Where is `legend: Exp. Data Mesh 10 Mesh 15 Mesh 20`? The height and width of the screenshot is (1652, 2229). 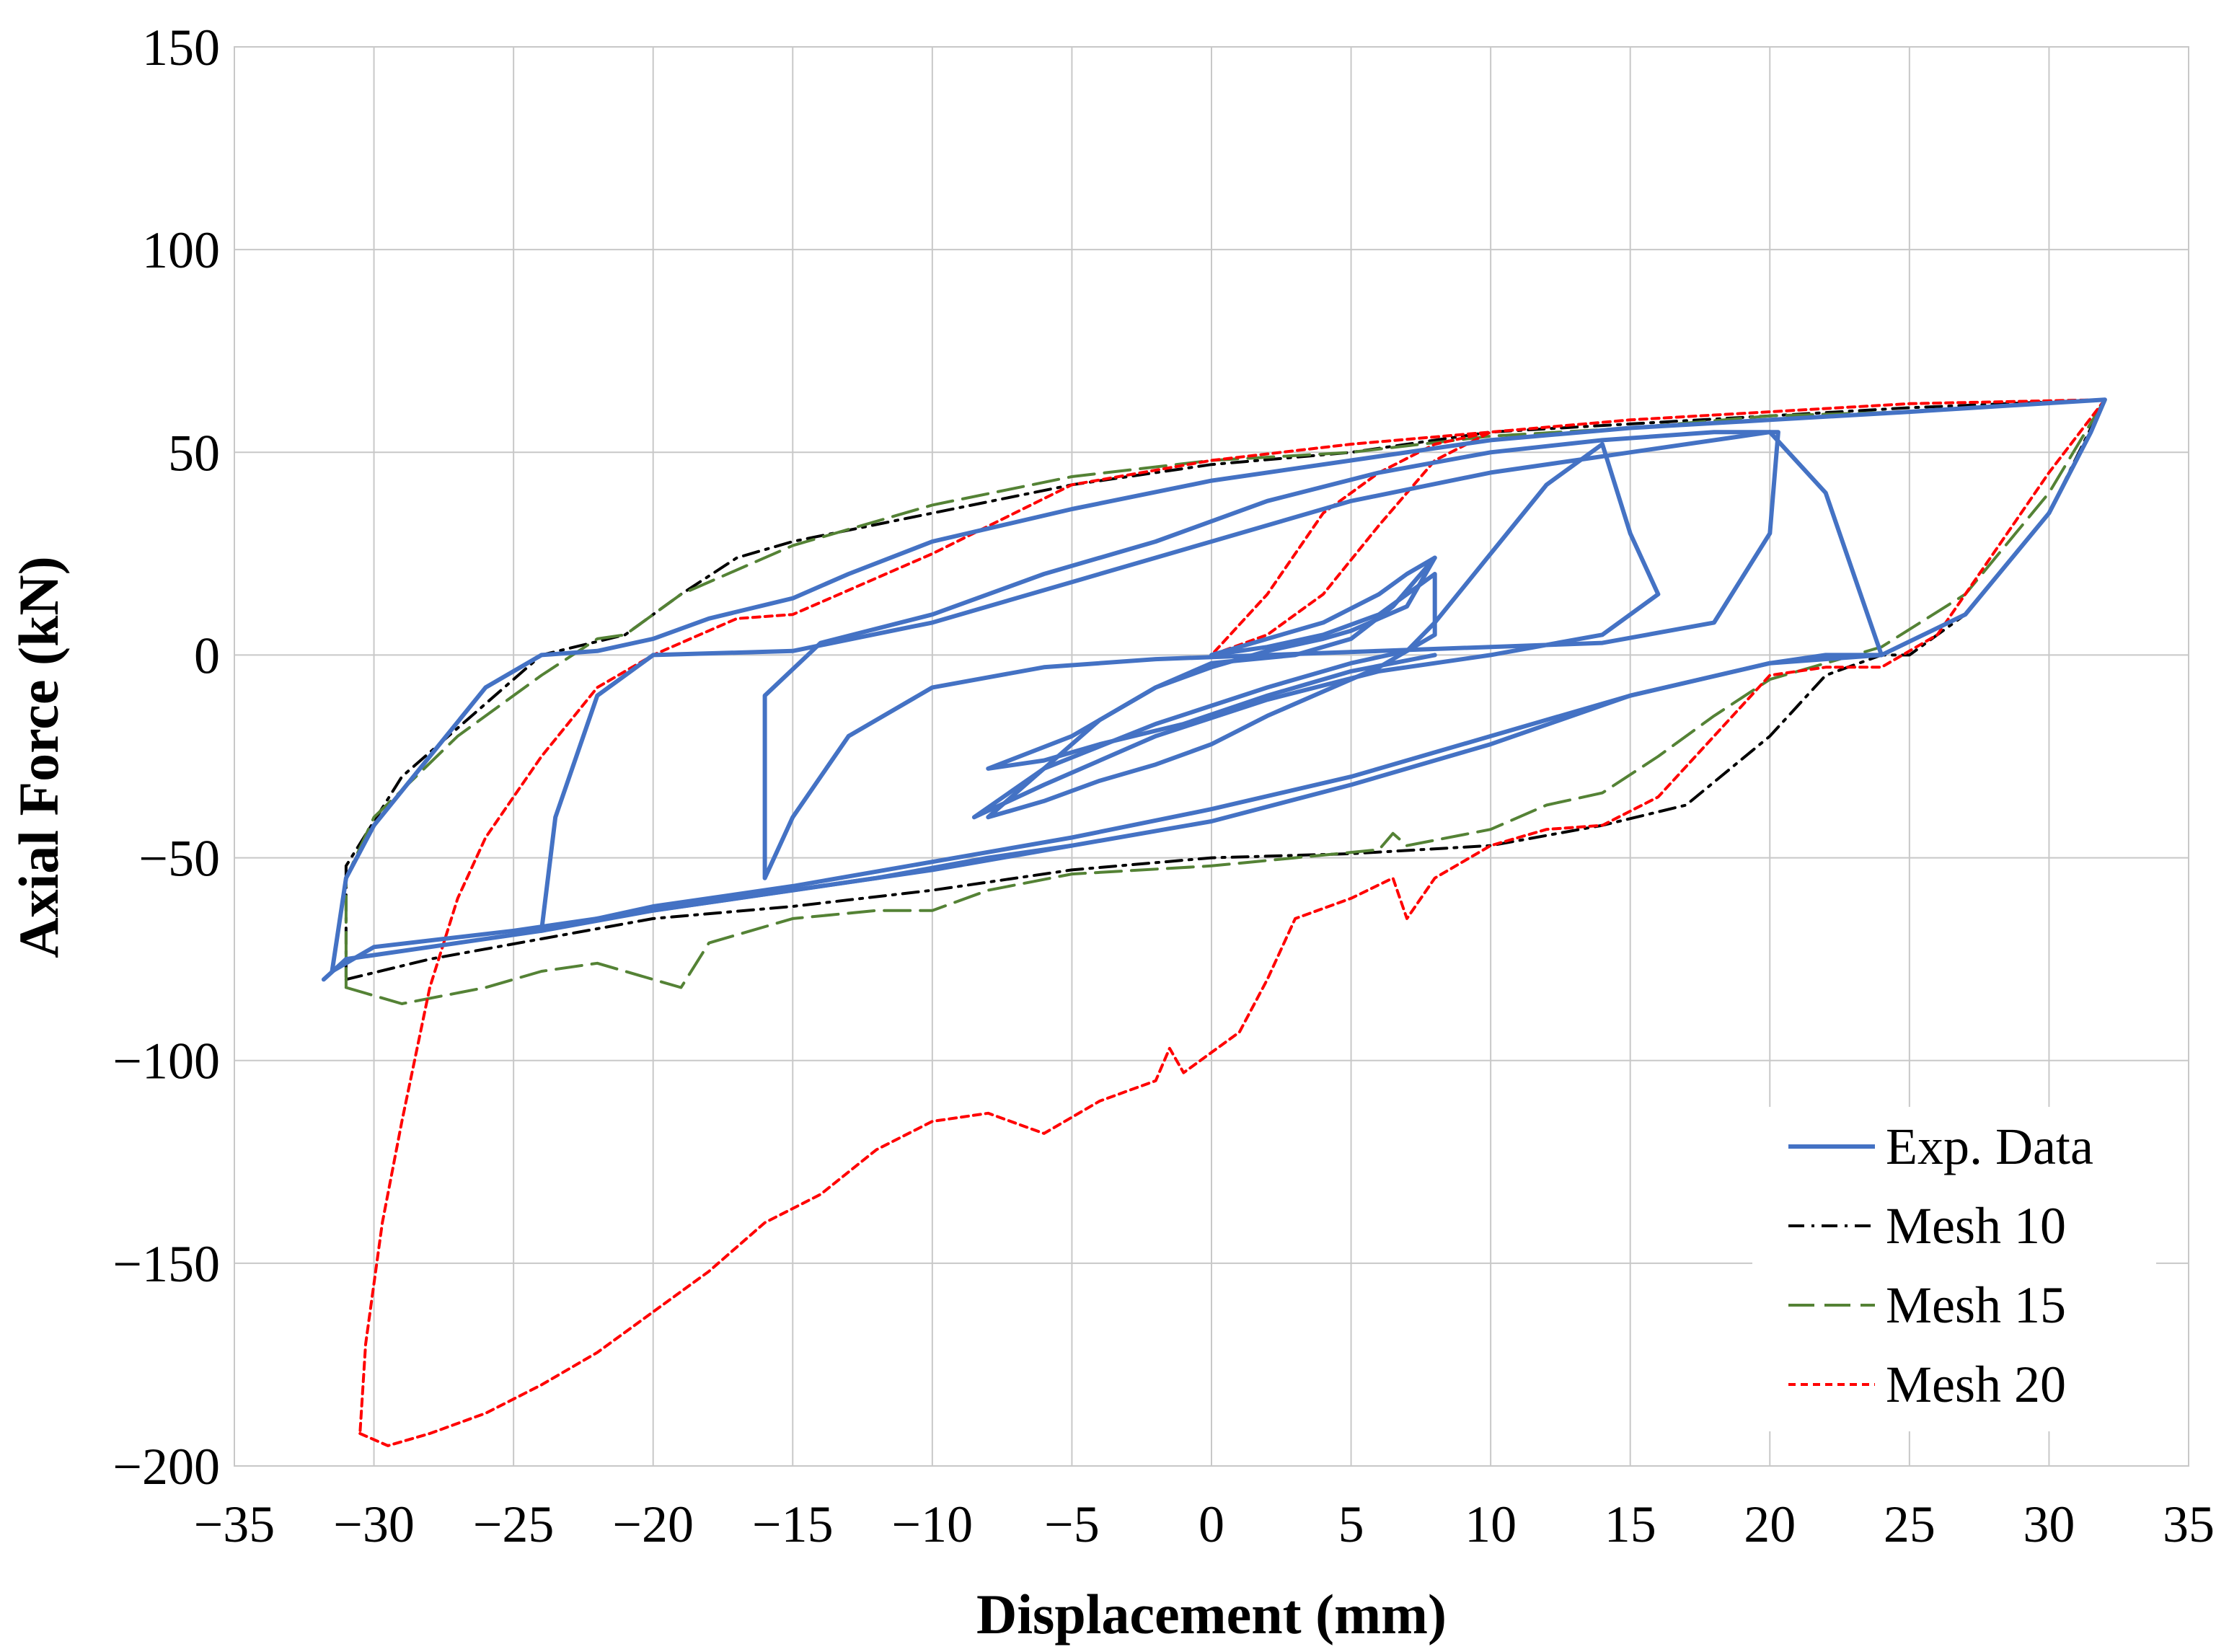
legend: Exp. Data Mesh 10 Mesh 15 Mesh 20 is located at coordinates (1954, 1269).